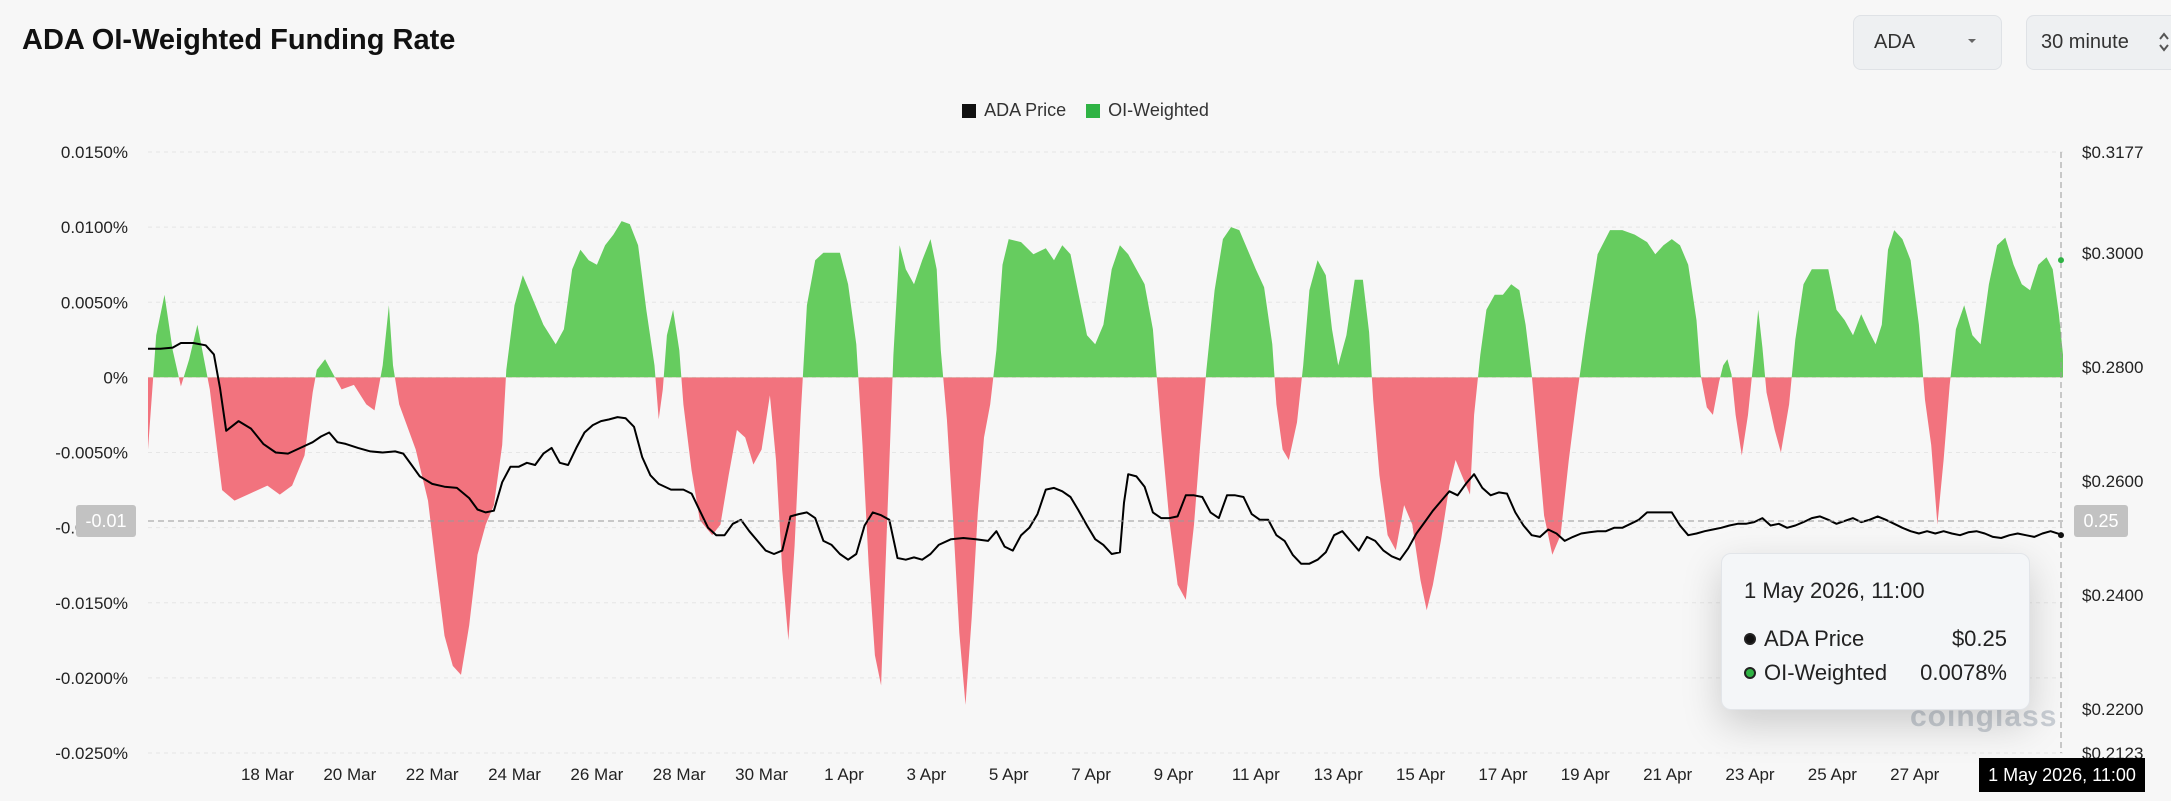  I want to click on y-right-tick-label: $0.2800, so click(2112, 367).